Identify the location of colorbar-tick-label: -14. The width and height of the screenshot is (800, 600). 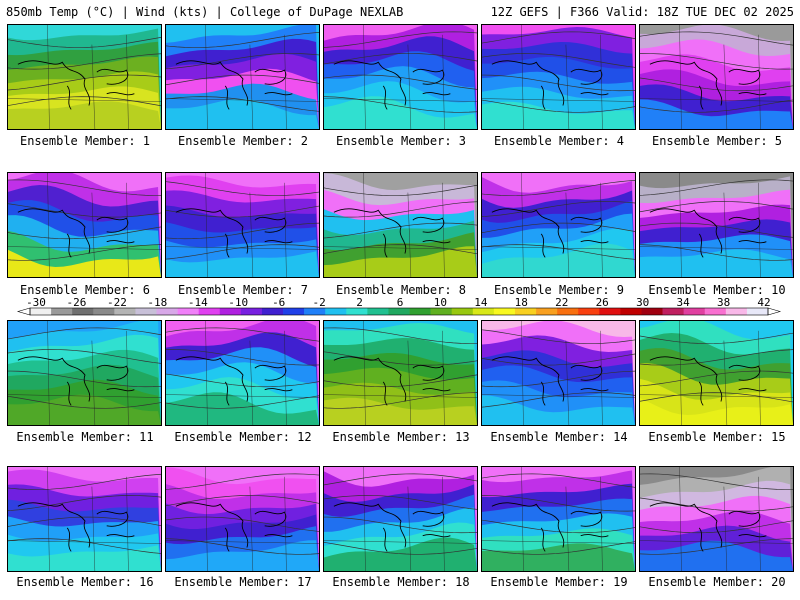
(198, 302).